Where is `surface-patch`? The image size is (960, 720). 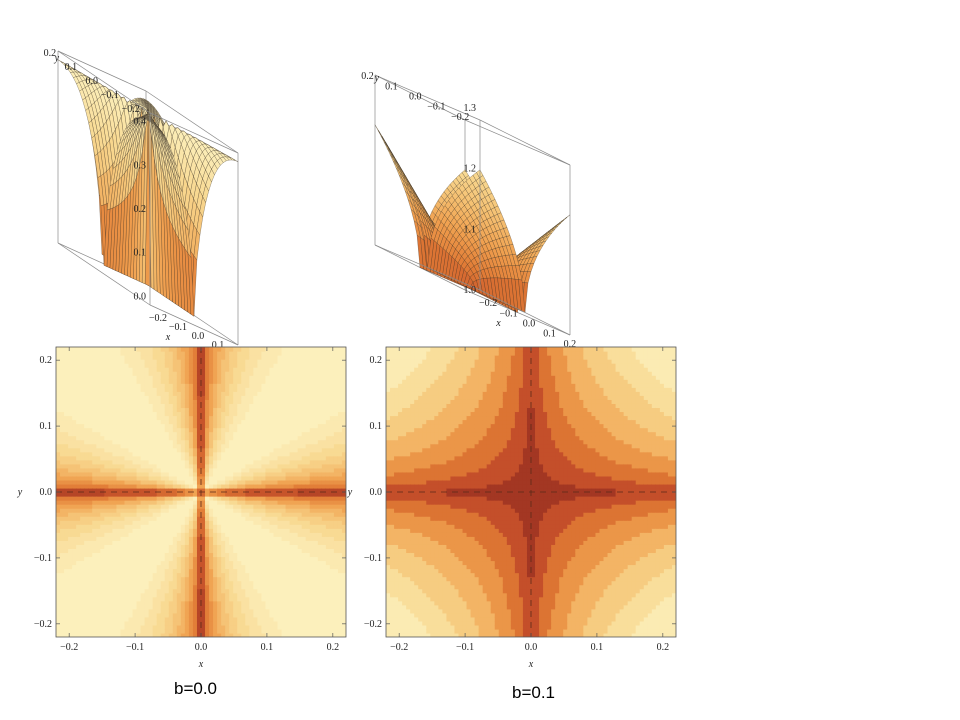
surface-patch is located at coordinates (558, 225).